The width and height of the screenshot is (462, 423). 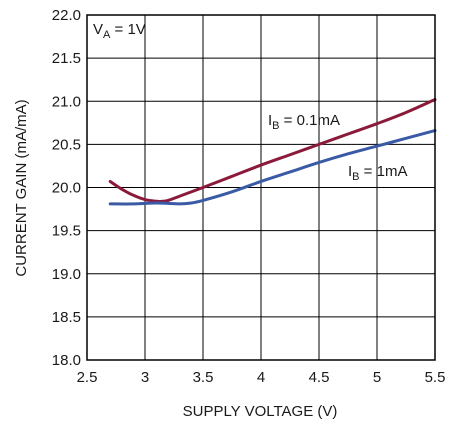 I want to click on y-tick-label: 21.5, so click(x=66, y=58).